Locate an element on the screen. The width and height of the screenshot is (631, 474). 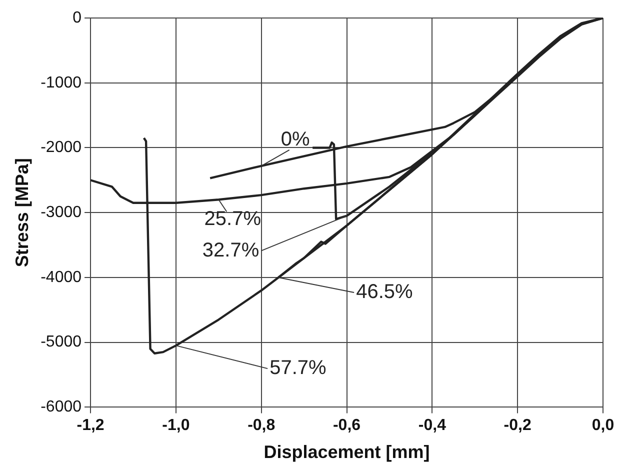
text: 32.7% is located at coordinates (231, 250).